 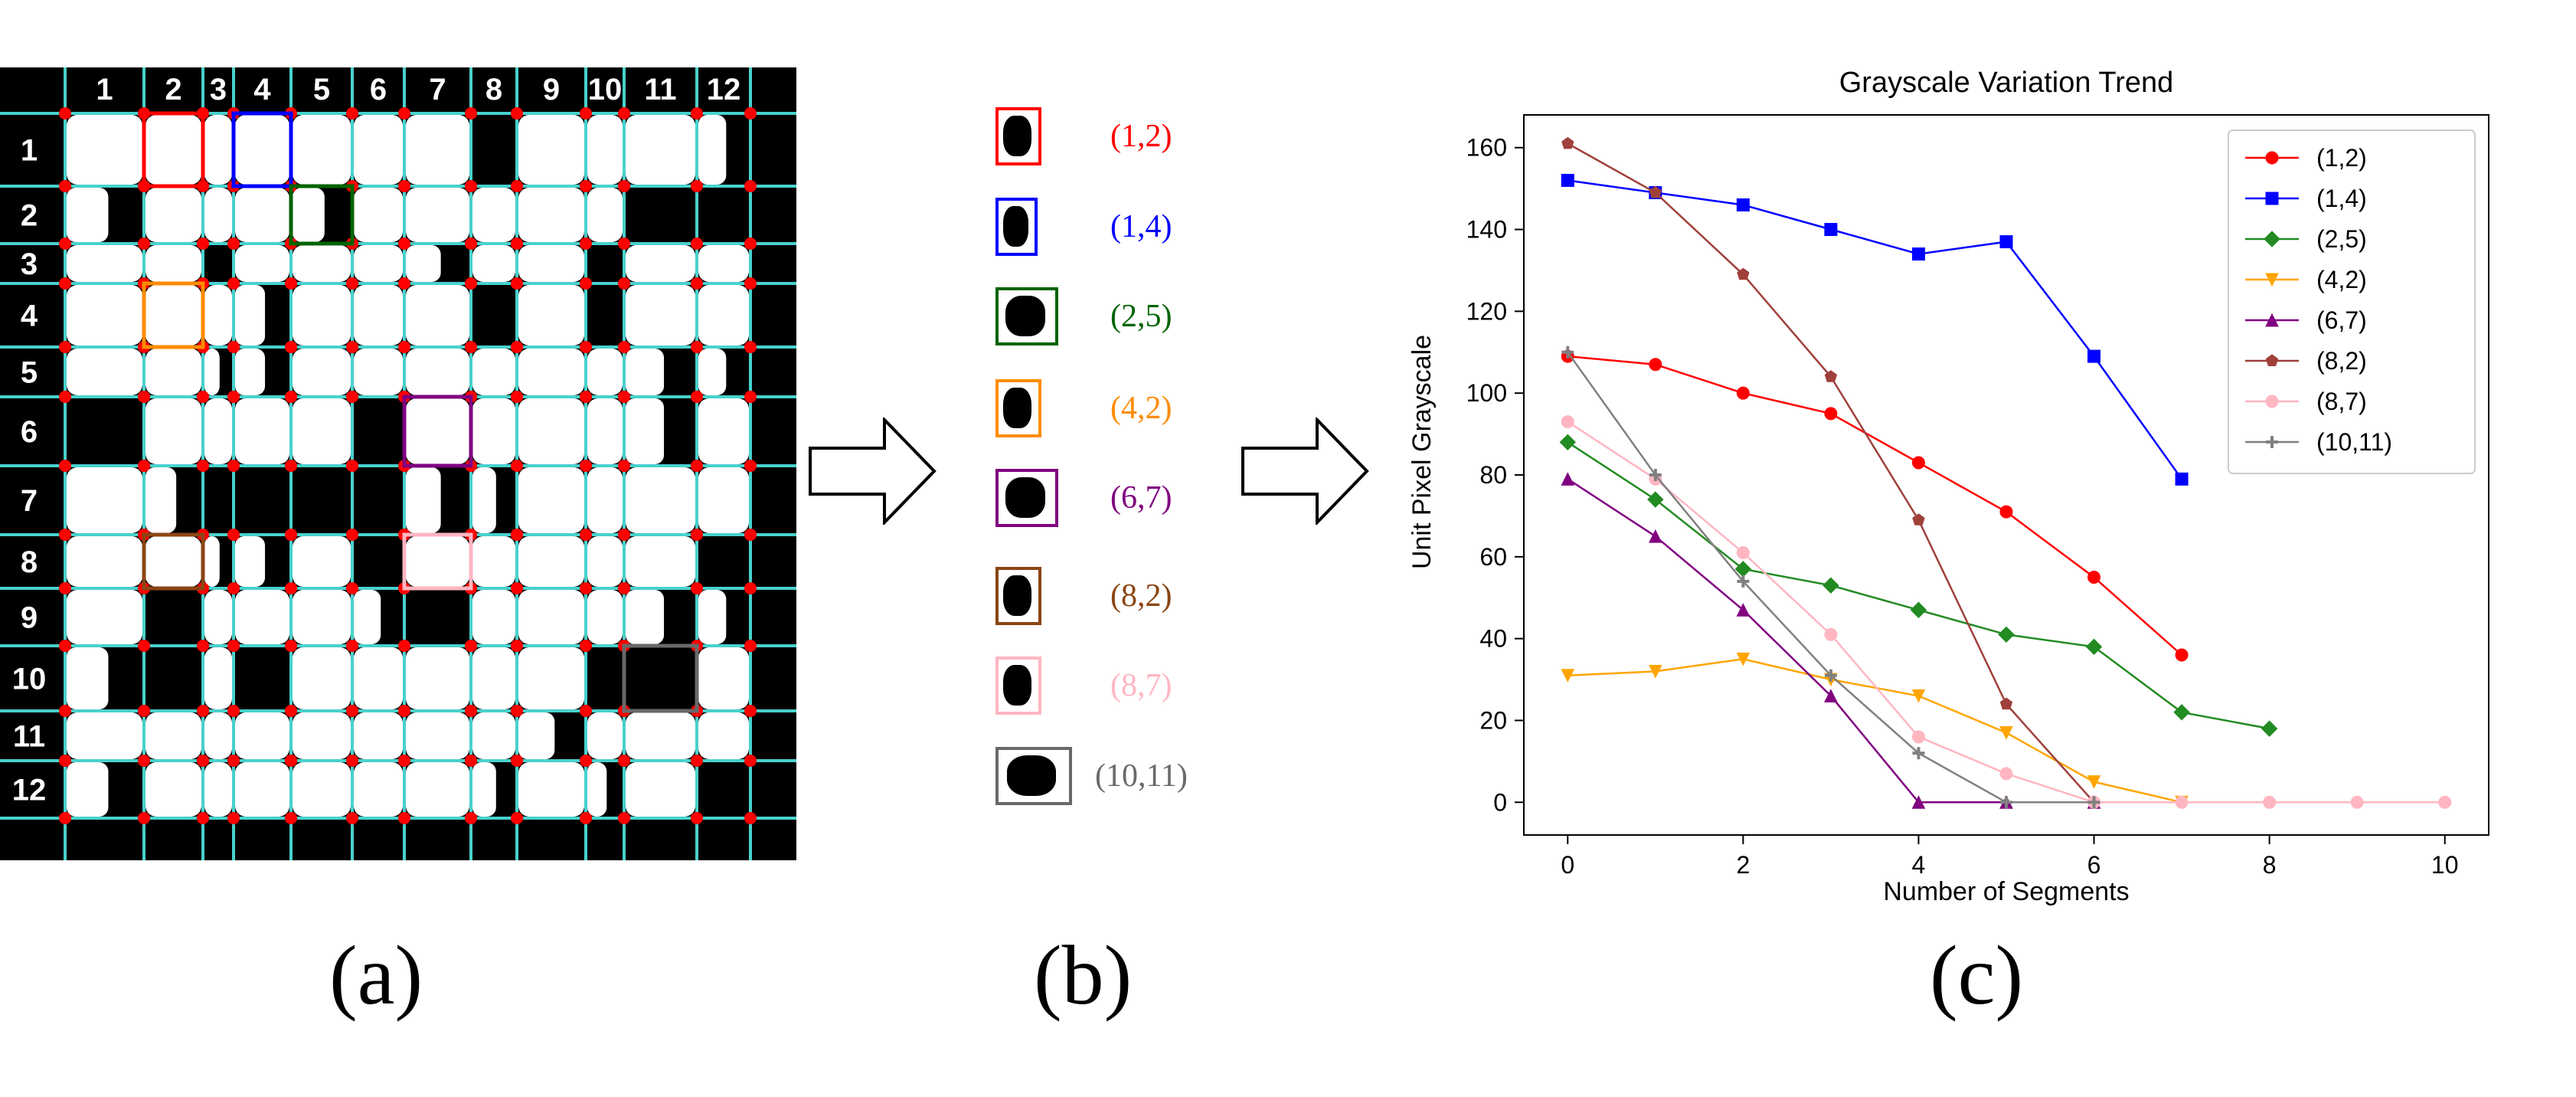 I want to click on legend-item: (10,11), so click(x=2318, y=442).